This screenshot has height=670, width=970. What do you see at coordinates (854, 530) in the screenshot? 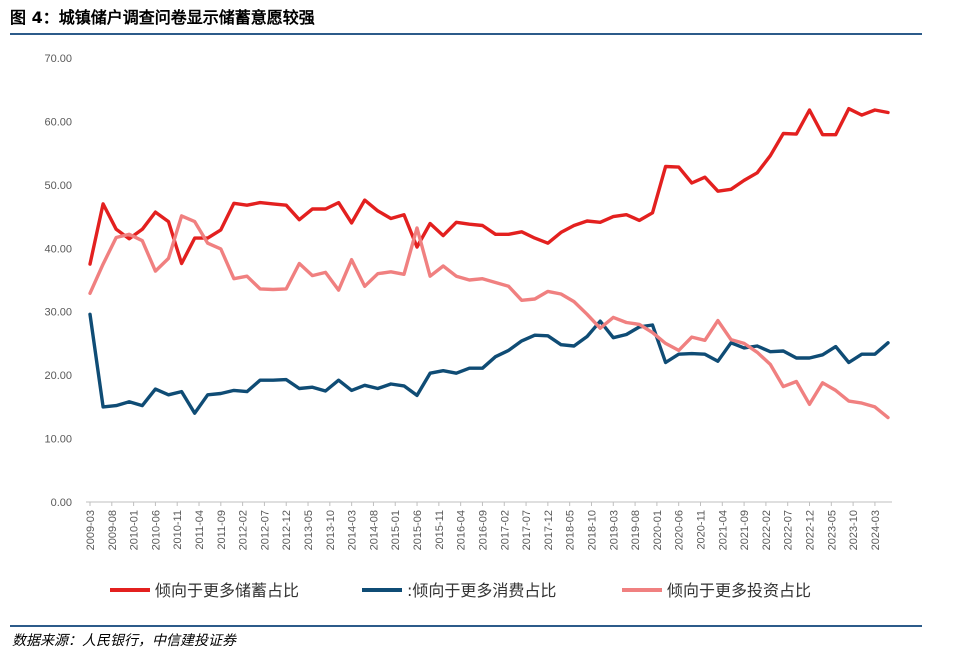
I see `x-tick-label: 2023-10` at bounding box center [854, 530].